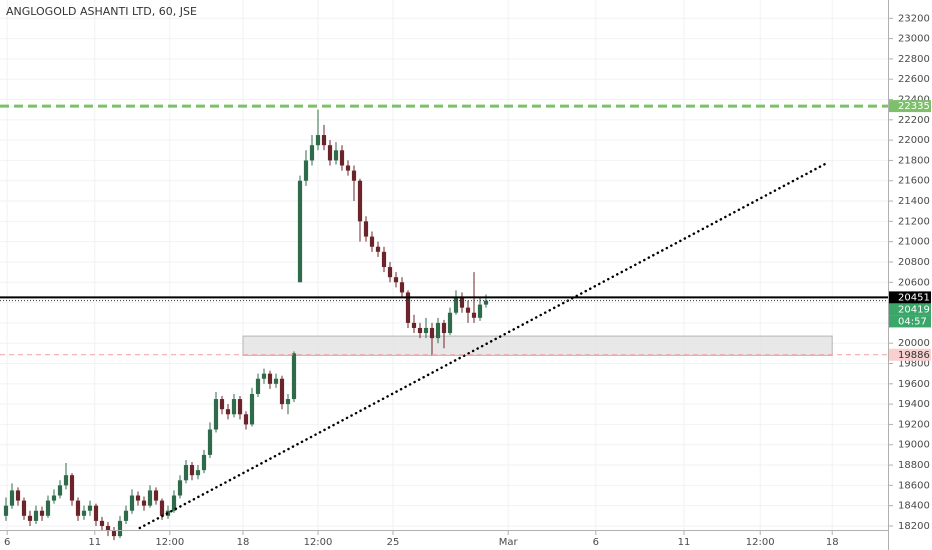 This screenshot has height=550, width=932. What do you see at coordinates (914, 106) in the screenshot?
I see `price-label: 22335` at bounding box center [914, 106].